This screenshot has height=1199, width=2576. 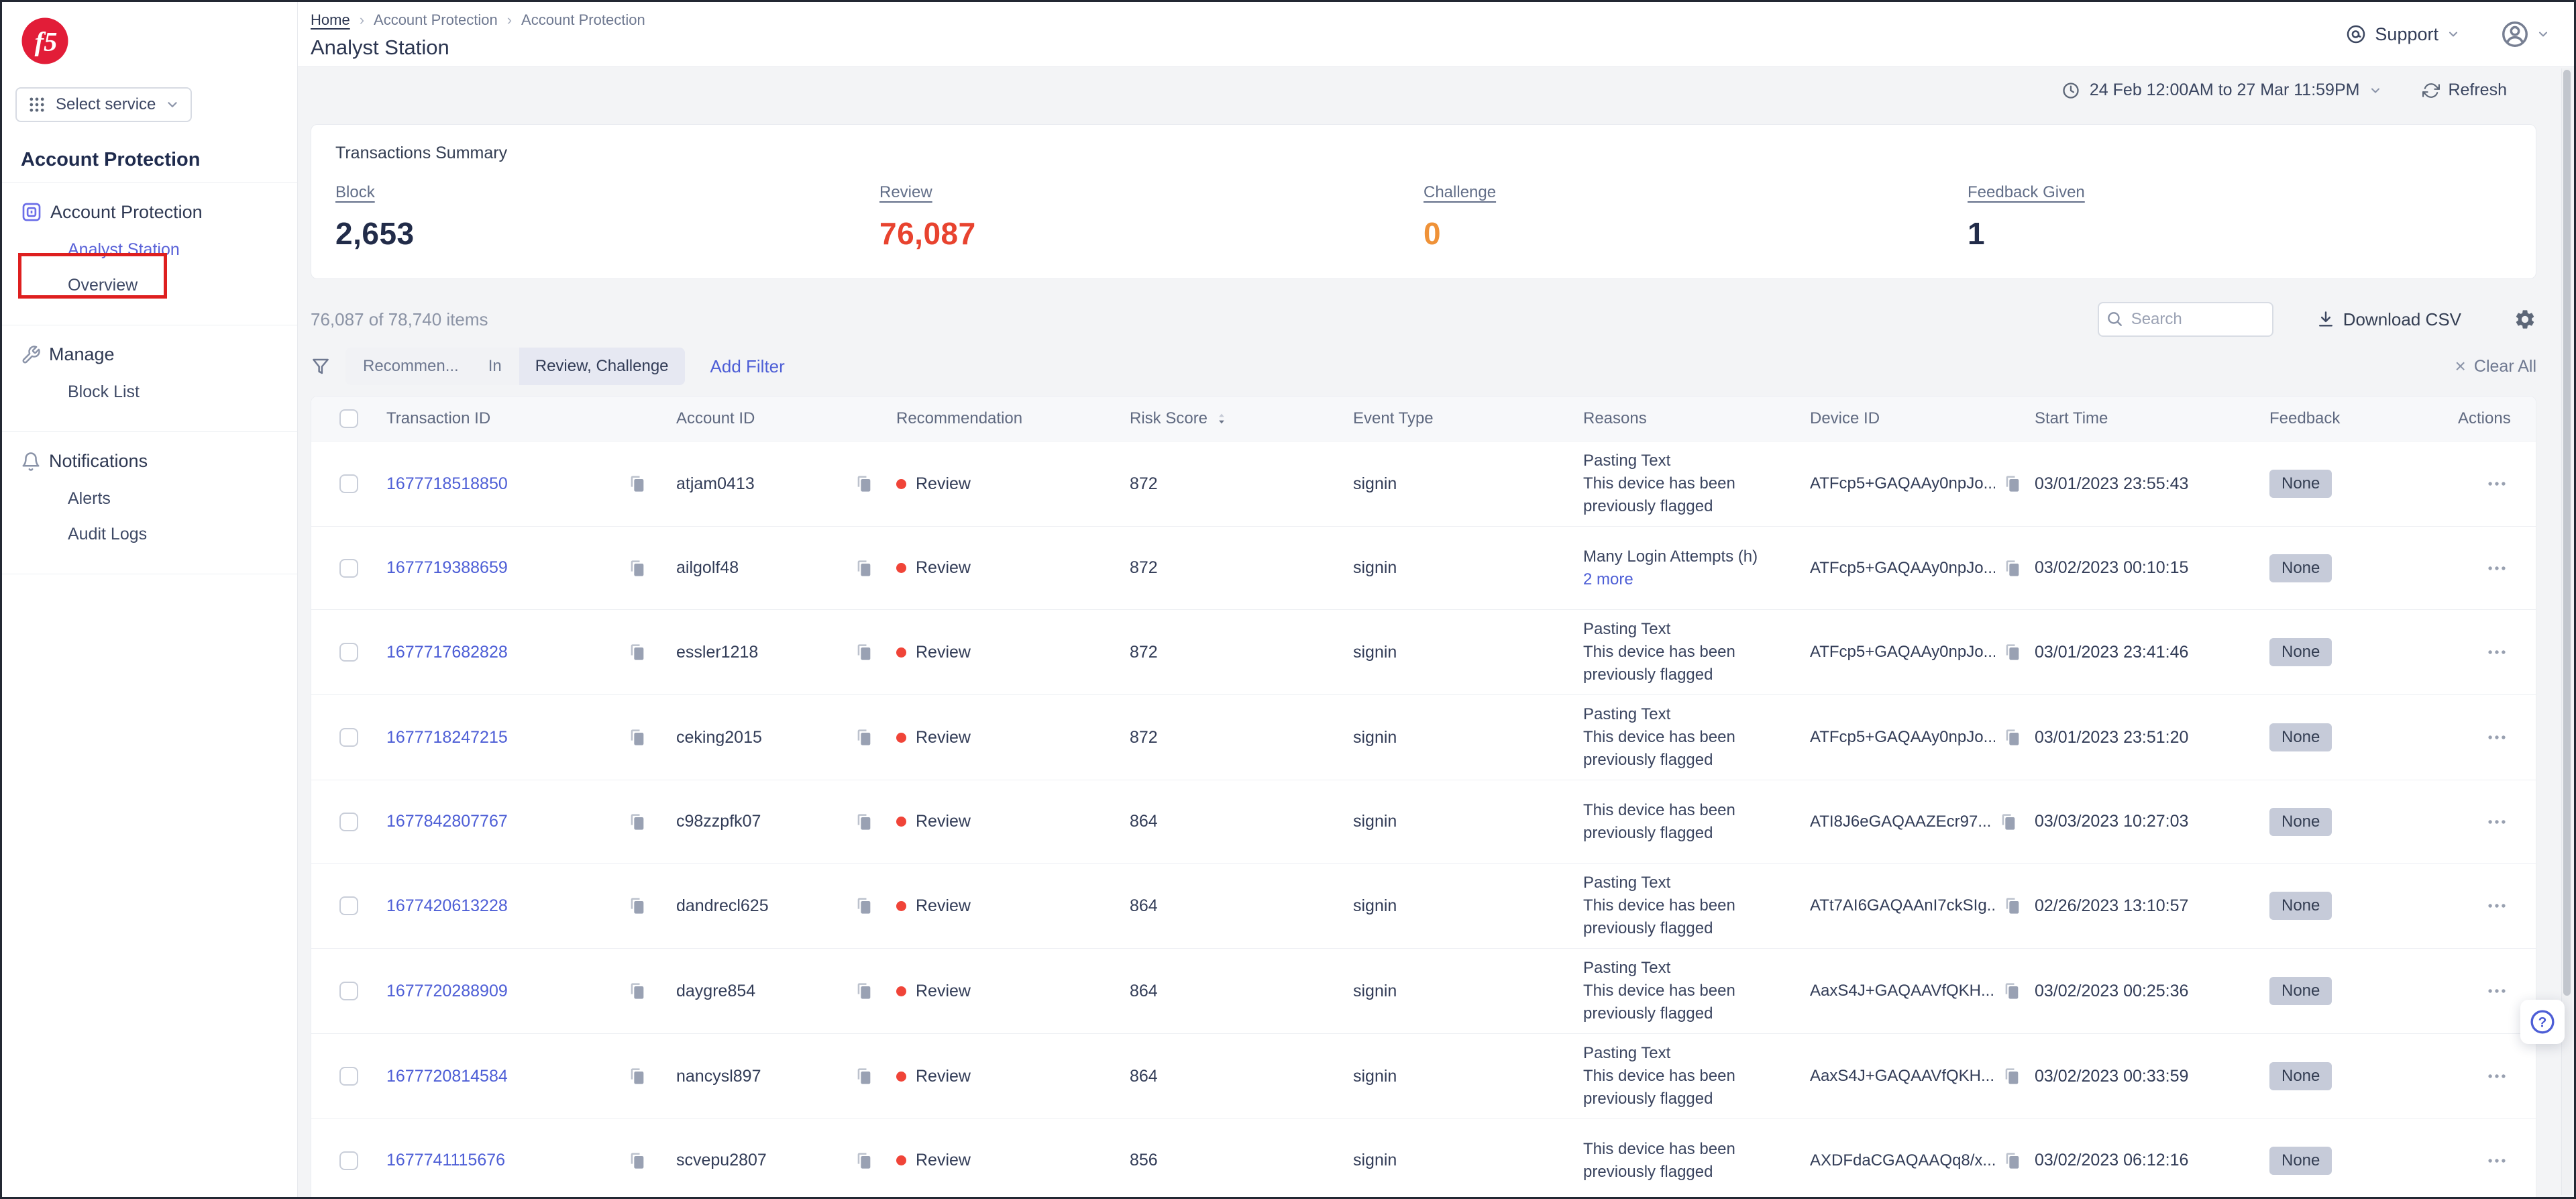 I want to click on col-start-time: Start Time, so click(x=2071, y=418).